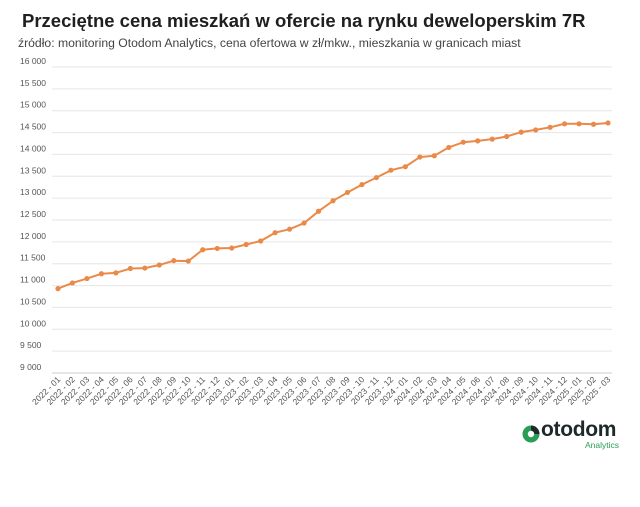  Describe the element at coordinates (31, 345) in the screenshot. I see `y-tick-label: 9 500` at that location.